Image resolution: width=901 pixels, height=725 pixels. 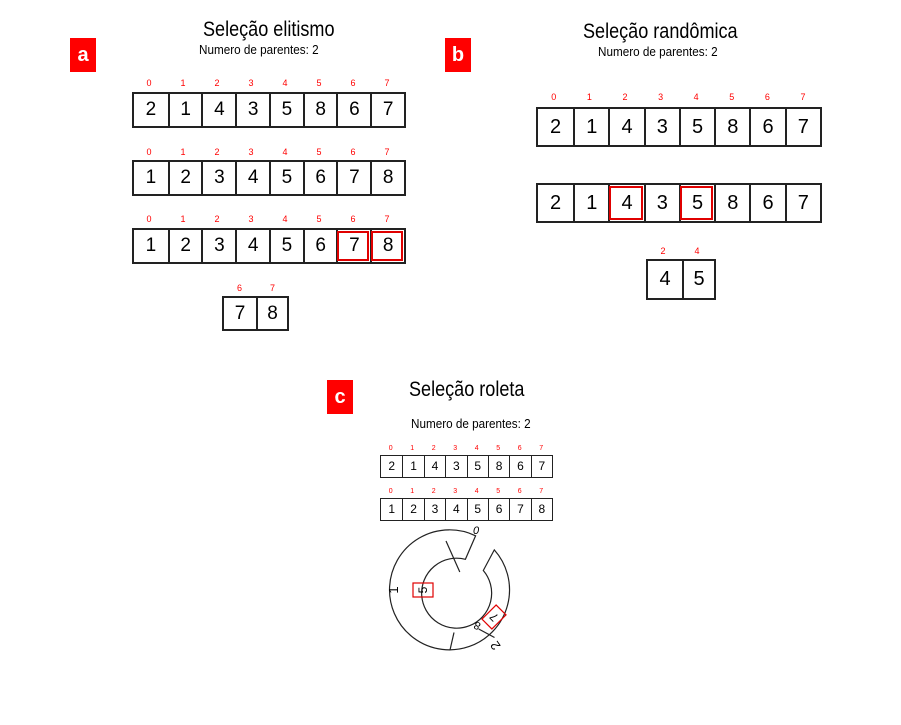 I want to click on panel-a-title: Seleção elitismo, so click(x=269, y=29).